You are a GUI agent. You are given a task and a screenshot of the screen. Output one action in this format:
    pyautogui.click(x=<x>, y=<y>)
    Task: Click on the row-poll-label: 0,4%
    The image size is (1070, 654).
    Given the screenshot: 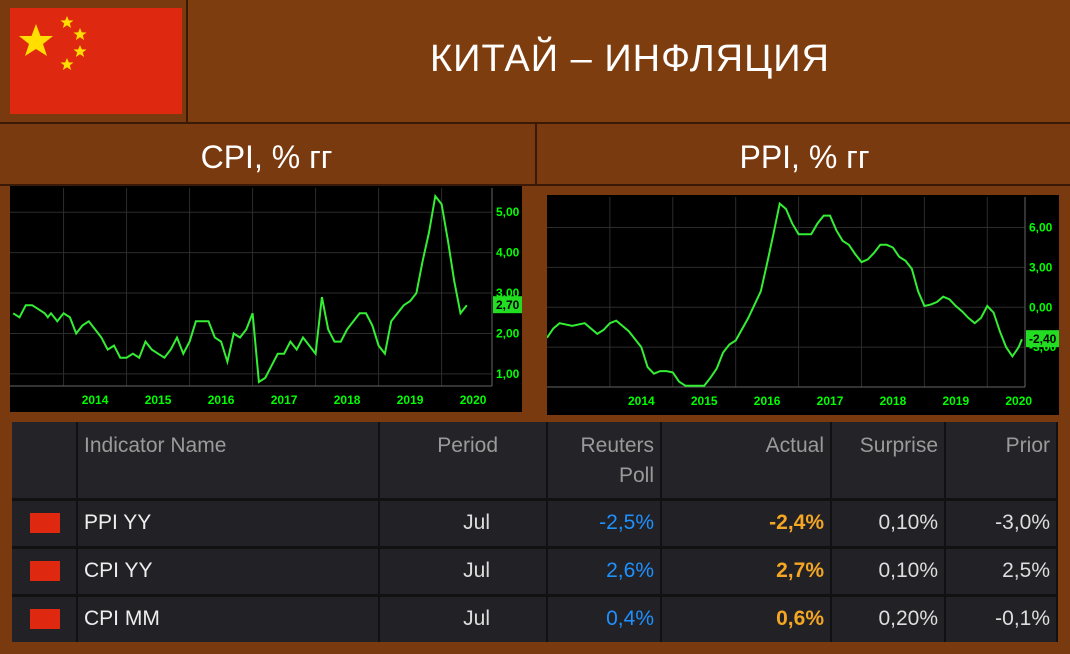 What is the action you would take?
    pyautogui.click(x=630, y=618)
    